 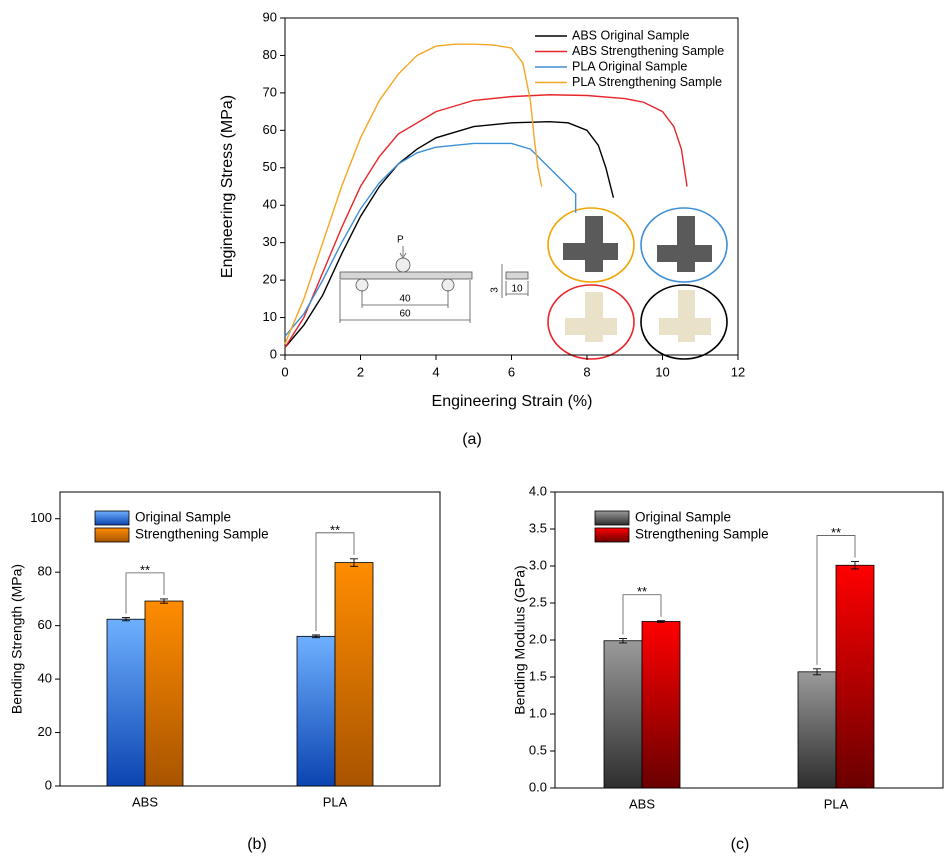 What do you see at coordinates (250, 639) in the screenshot?
I see `plot-frame` at bounding box center [250, 639].